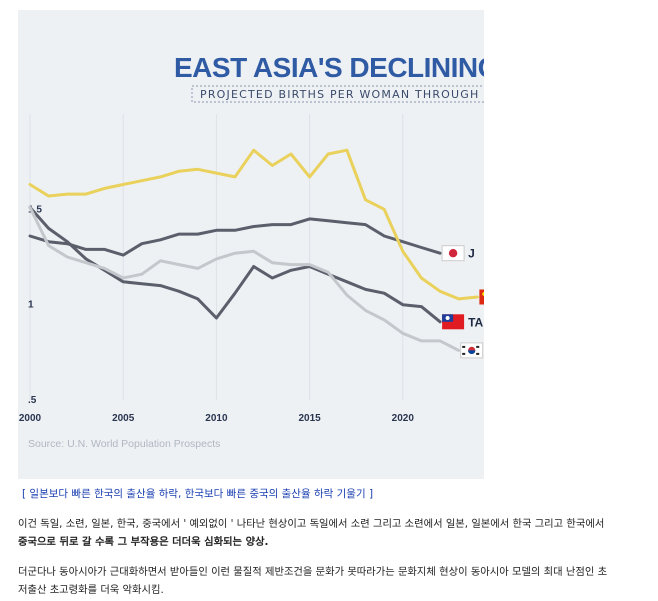 The width and height of the screenshot is (658, 601). I want to click on paragraph-2-line-2: 저출산 초고령화를 더욱 악화시킴., so click(91, 590).